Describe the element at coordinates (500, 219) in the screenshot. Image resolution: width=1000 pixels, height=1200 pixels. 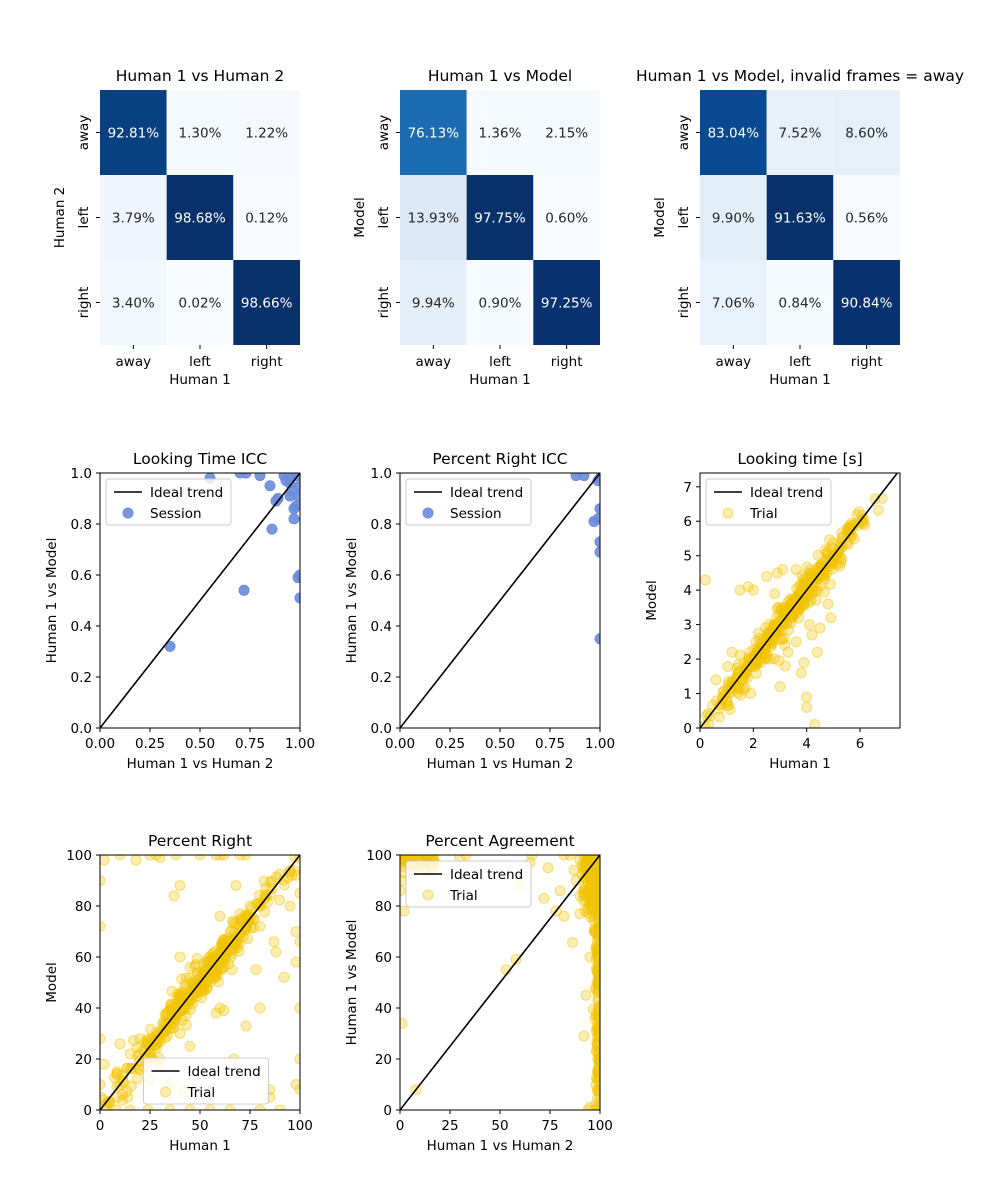
I see `heatmap-cell-label: 97.75%` at that location.